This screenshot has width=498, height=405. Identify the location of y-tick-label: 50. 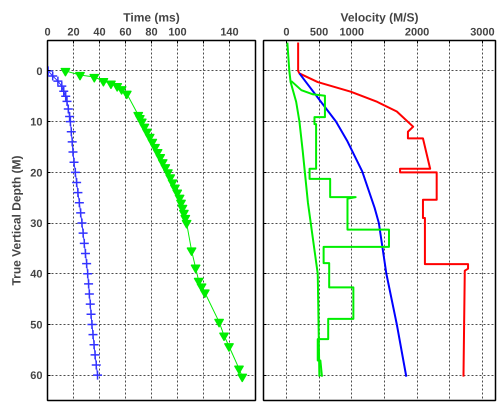
(36, 325).